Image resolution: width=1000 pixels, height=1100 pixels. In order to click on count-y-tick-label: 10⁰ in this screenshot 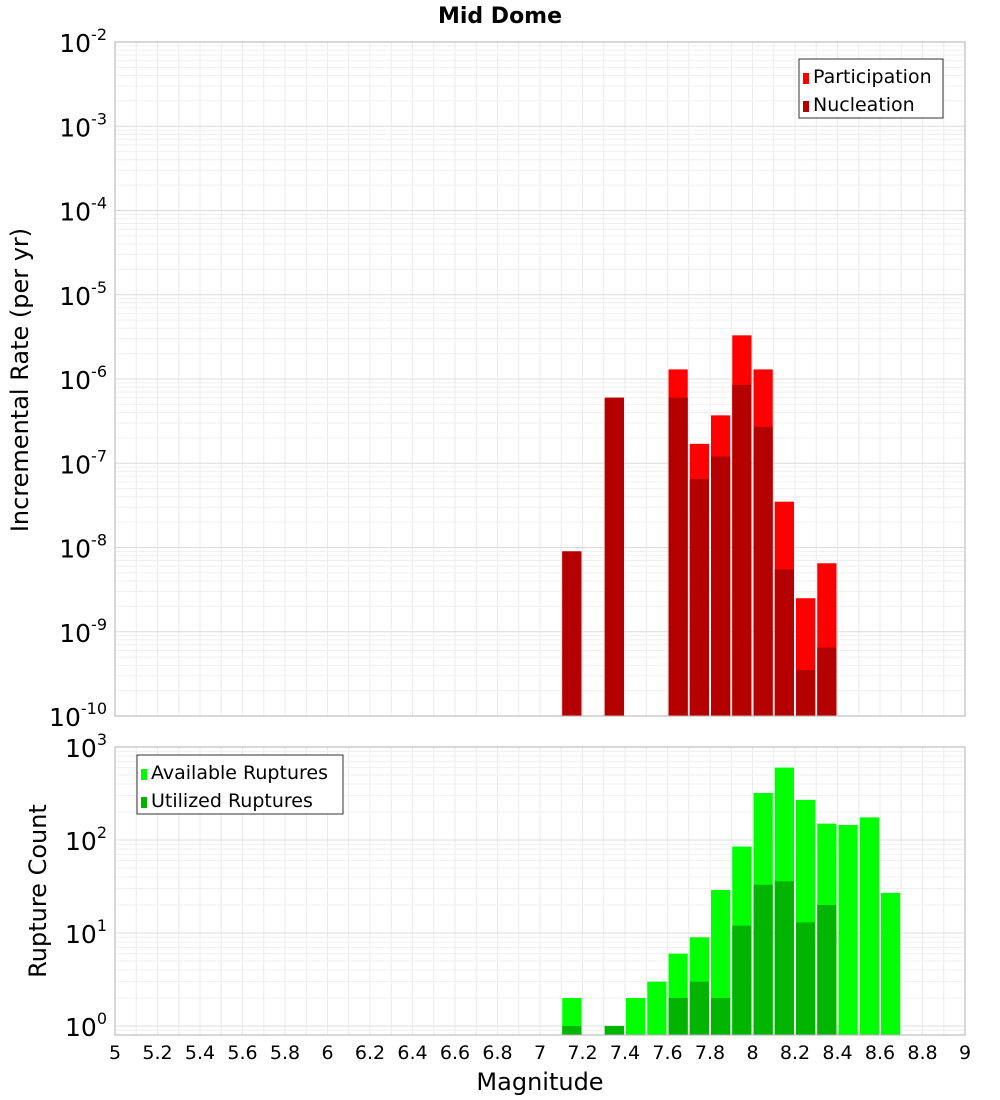, I will do `click(86, 1025)`.